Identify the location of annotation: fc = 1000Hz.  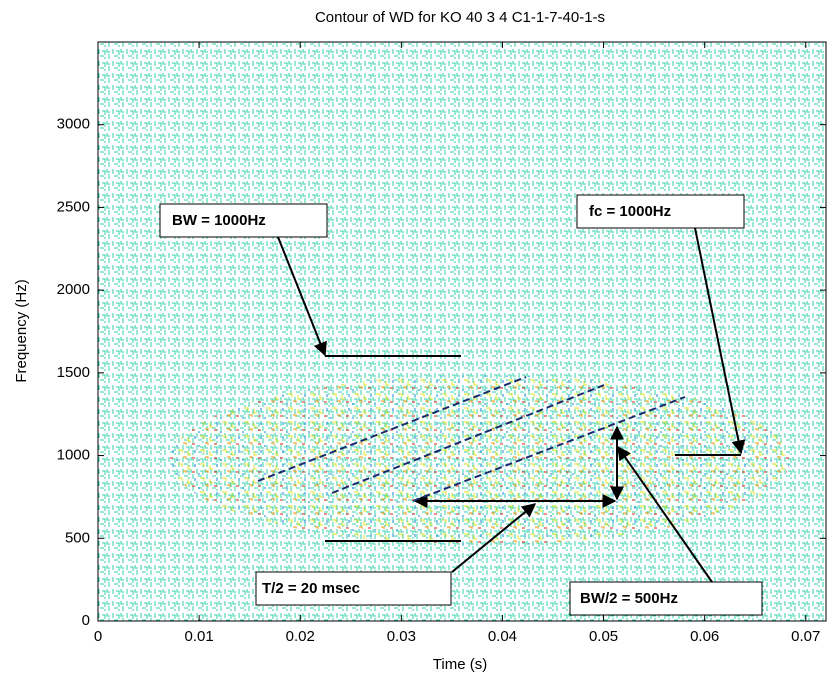
(630, 211).